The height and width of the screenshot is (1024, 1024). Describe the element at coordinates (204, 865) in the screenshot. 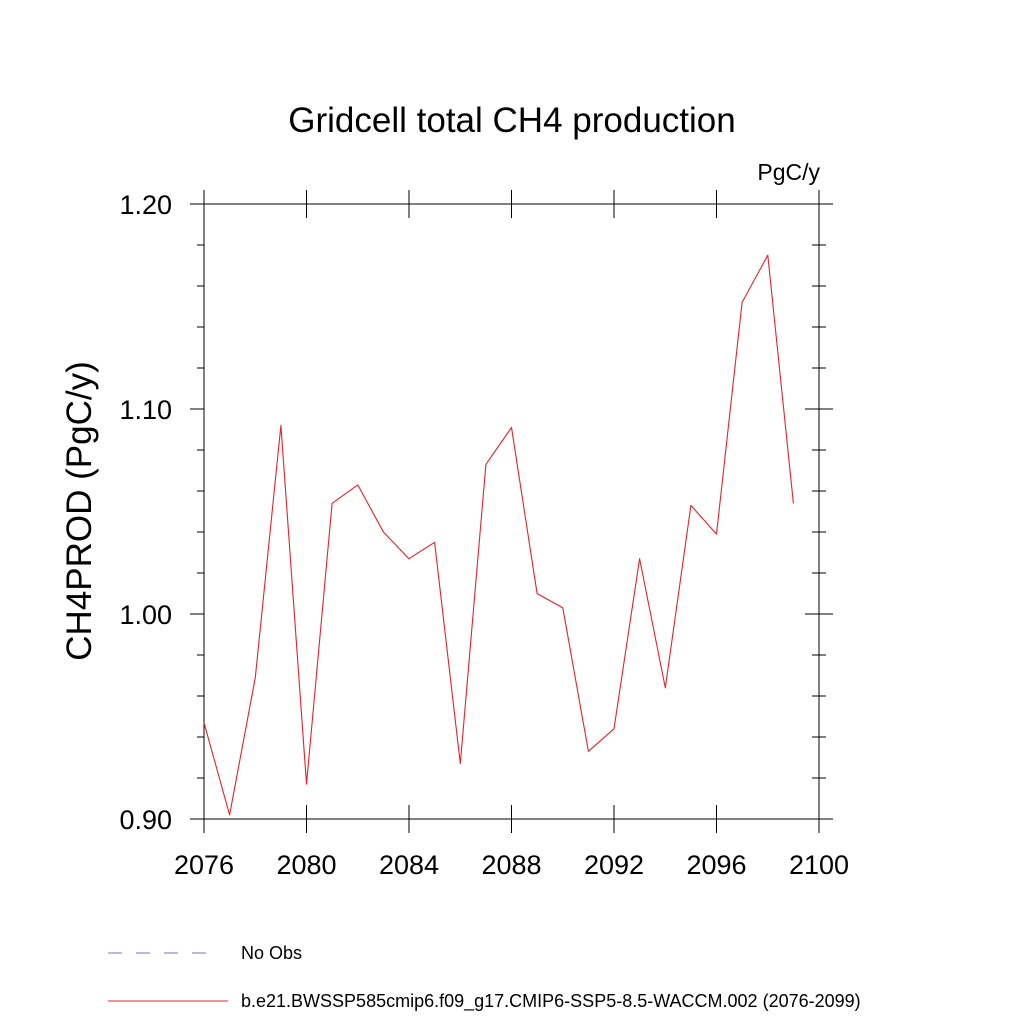

I see `x-tick-label: 2076` at that location.